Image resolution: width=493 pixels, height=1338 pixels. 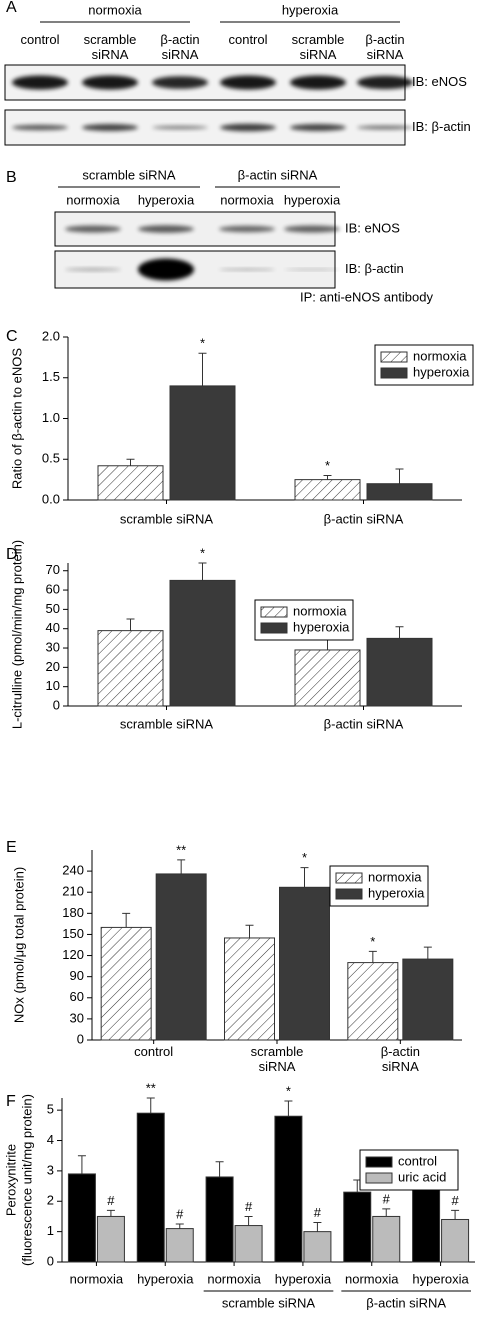 What do you see at coordinates (312, 199) in the screenshot?
I see `lane-label: hyperoxia` at bounding box center [312, 199].